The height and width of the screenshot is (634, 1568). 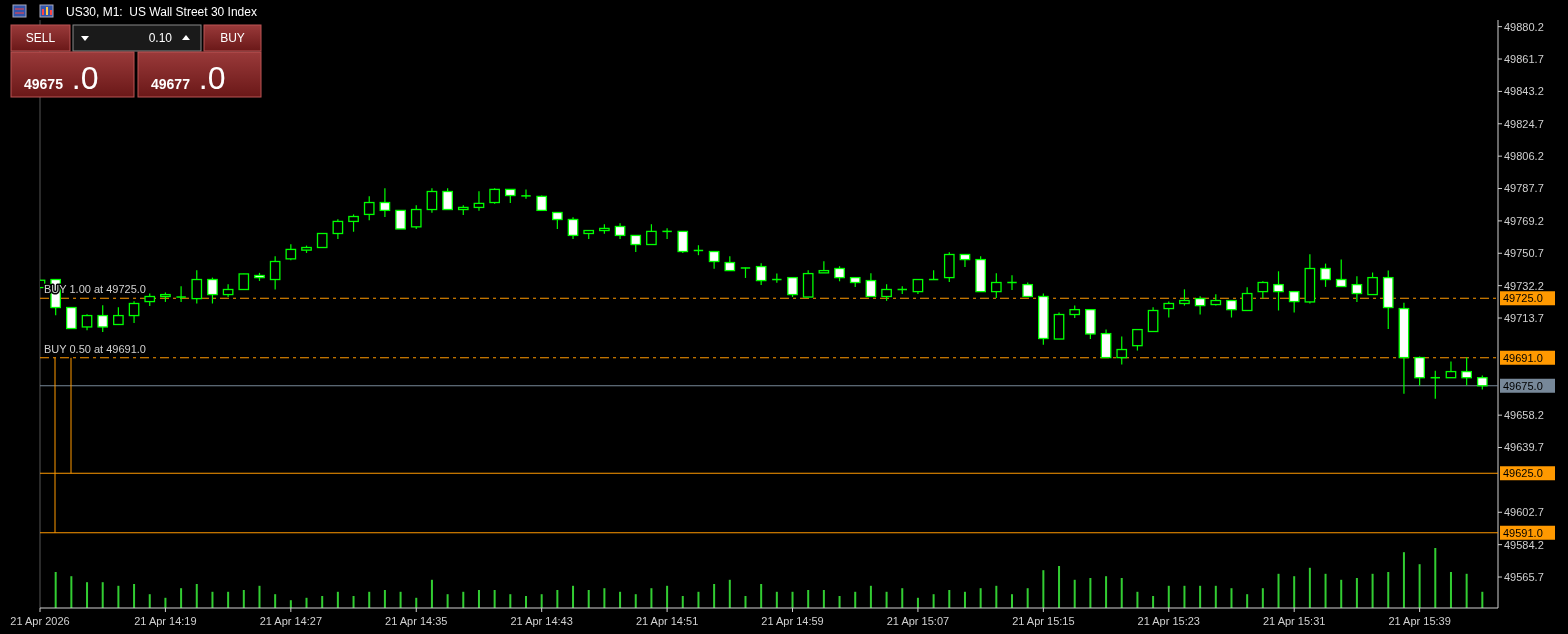 I want to click on y-tick-label: 49824.7, so click(x=1524, y=123).